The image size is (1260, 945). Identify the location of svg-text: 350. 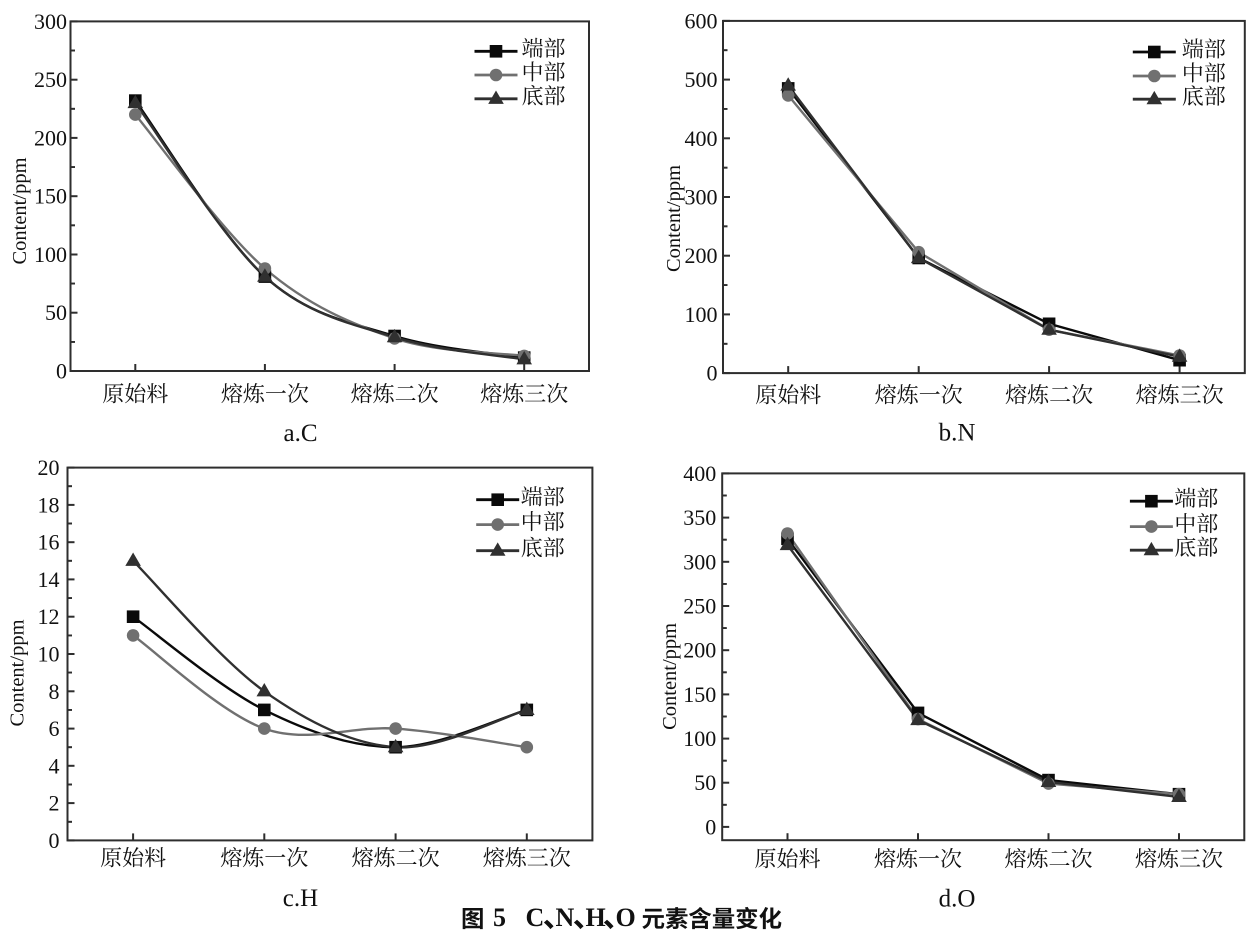
(699, 517).